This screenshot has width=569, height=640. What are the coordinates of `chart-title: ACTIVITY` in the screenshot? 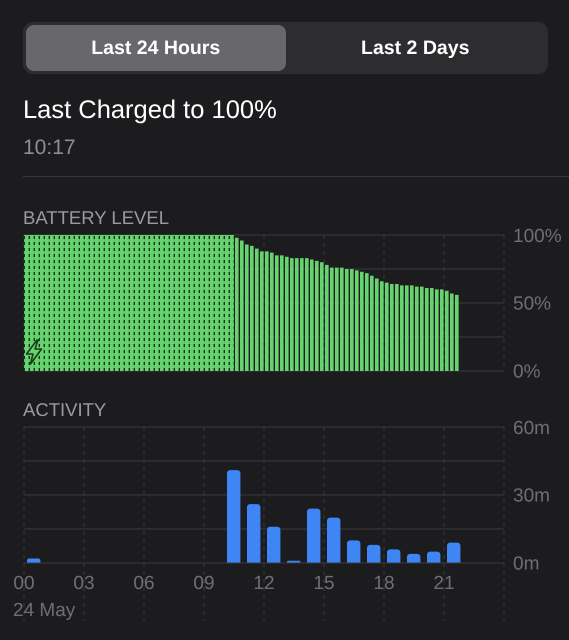 It's located at (64, 409).